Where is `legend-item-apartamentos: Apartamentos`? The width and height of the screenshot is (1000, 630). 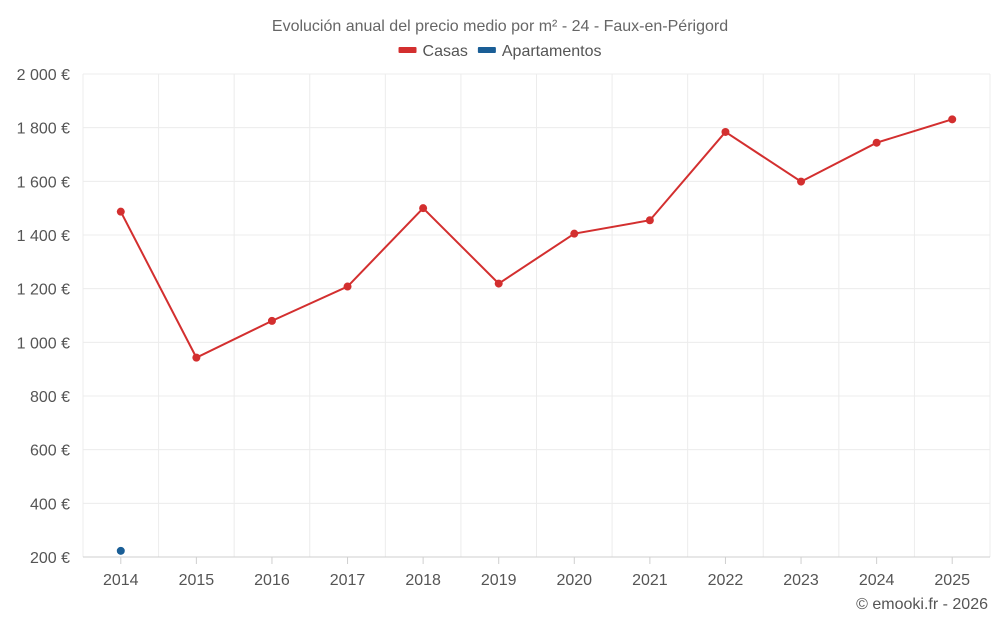
legend-item-apartamentos: Apartamentos is located at coordinates (539, 51).